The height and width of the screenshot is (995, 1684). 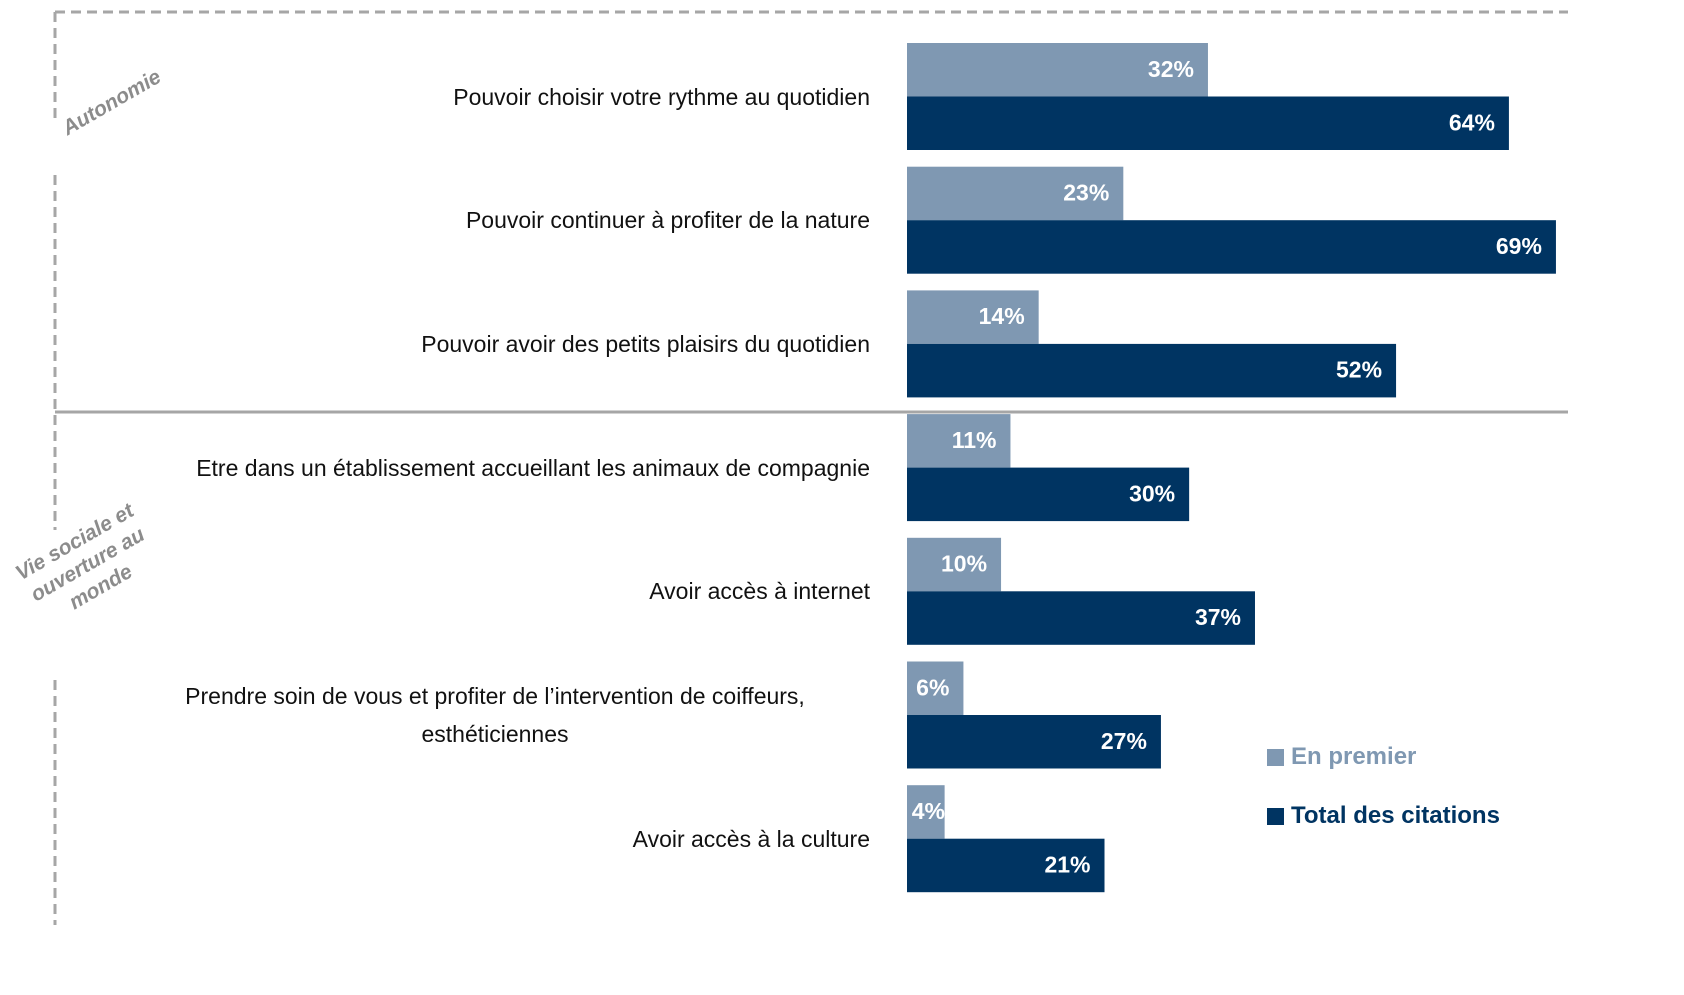 What do you see at coordinates (751, 838) in the screenshot?
I see `category-label: Avoir accès à la culture` at bounding box center [751, 838].